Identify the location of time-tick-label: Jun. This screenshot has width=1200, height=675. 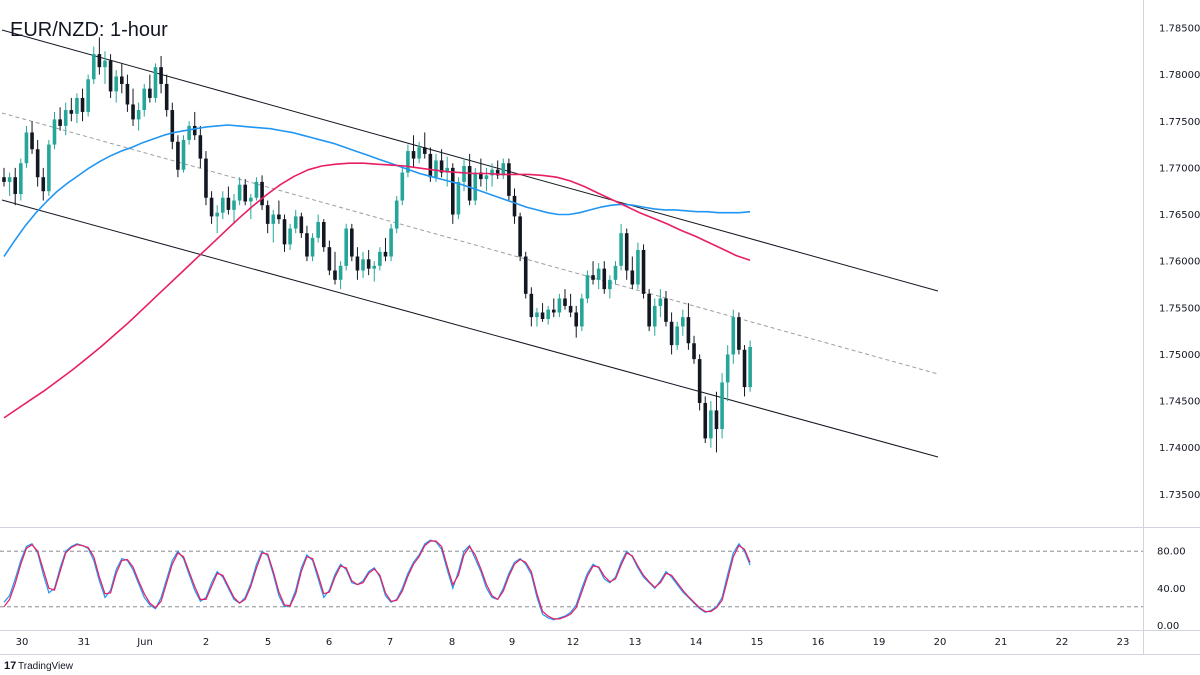
(144, 642).